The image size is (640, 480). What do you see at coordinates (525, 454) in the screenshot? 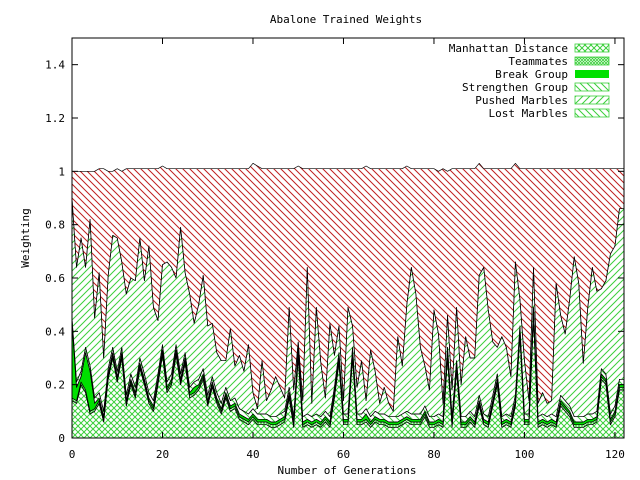
I see `x-tick-label: 100` at bounding box center [525, 454].